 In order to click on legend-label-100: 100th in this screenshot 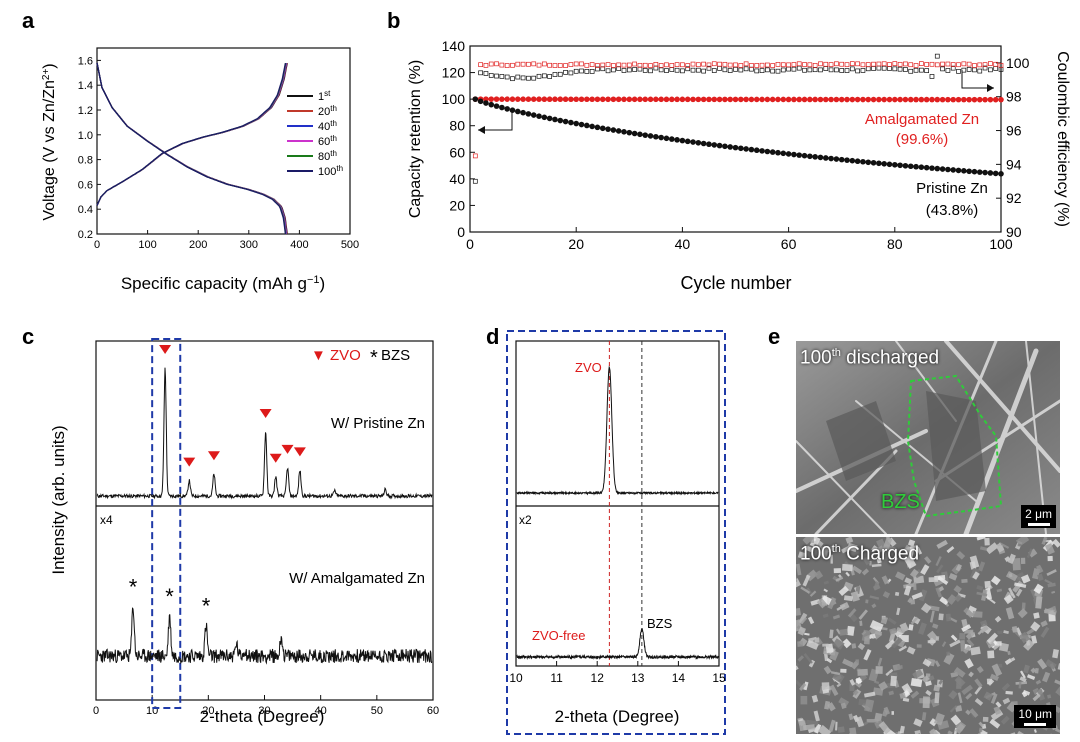, I will do `click(330, 171)`.